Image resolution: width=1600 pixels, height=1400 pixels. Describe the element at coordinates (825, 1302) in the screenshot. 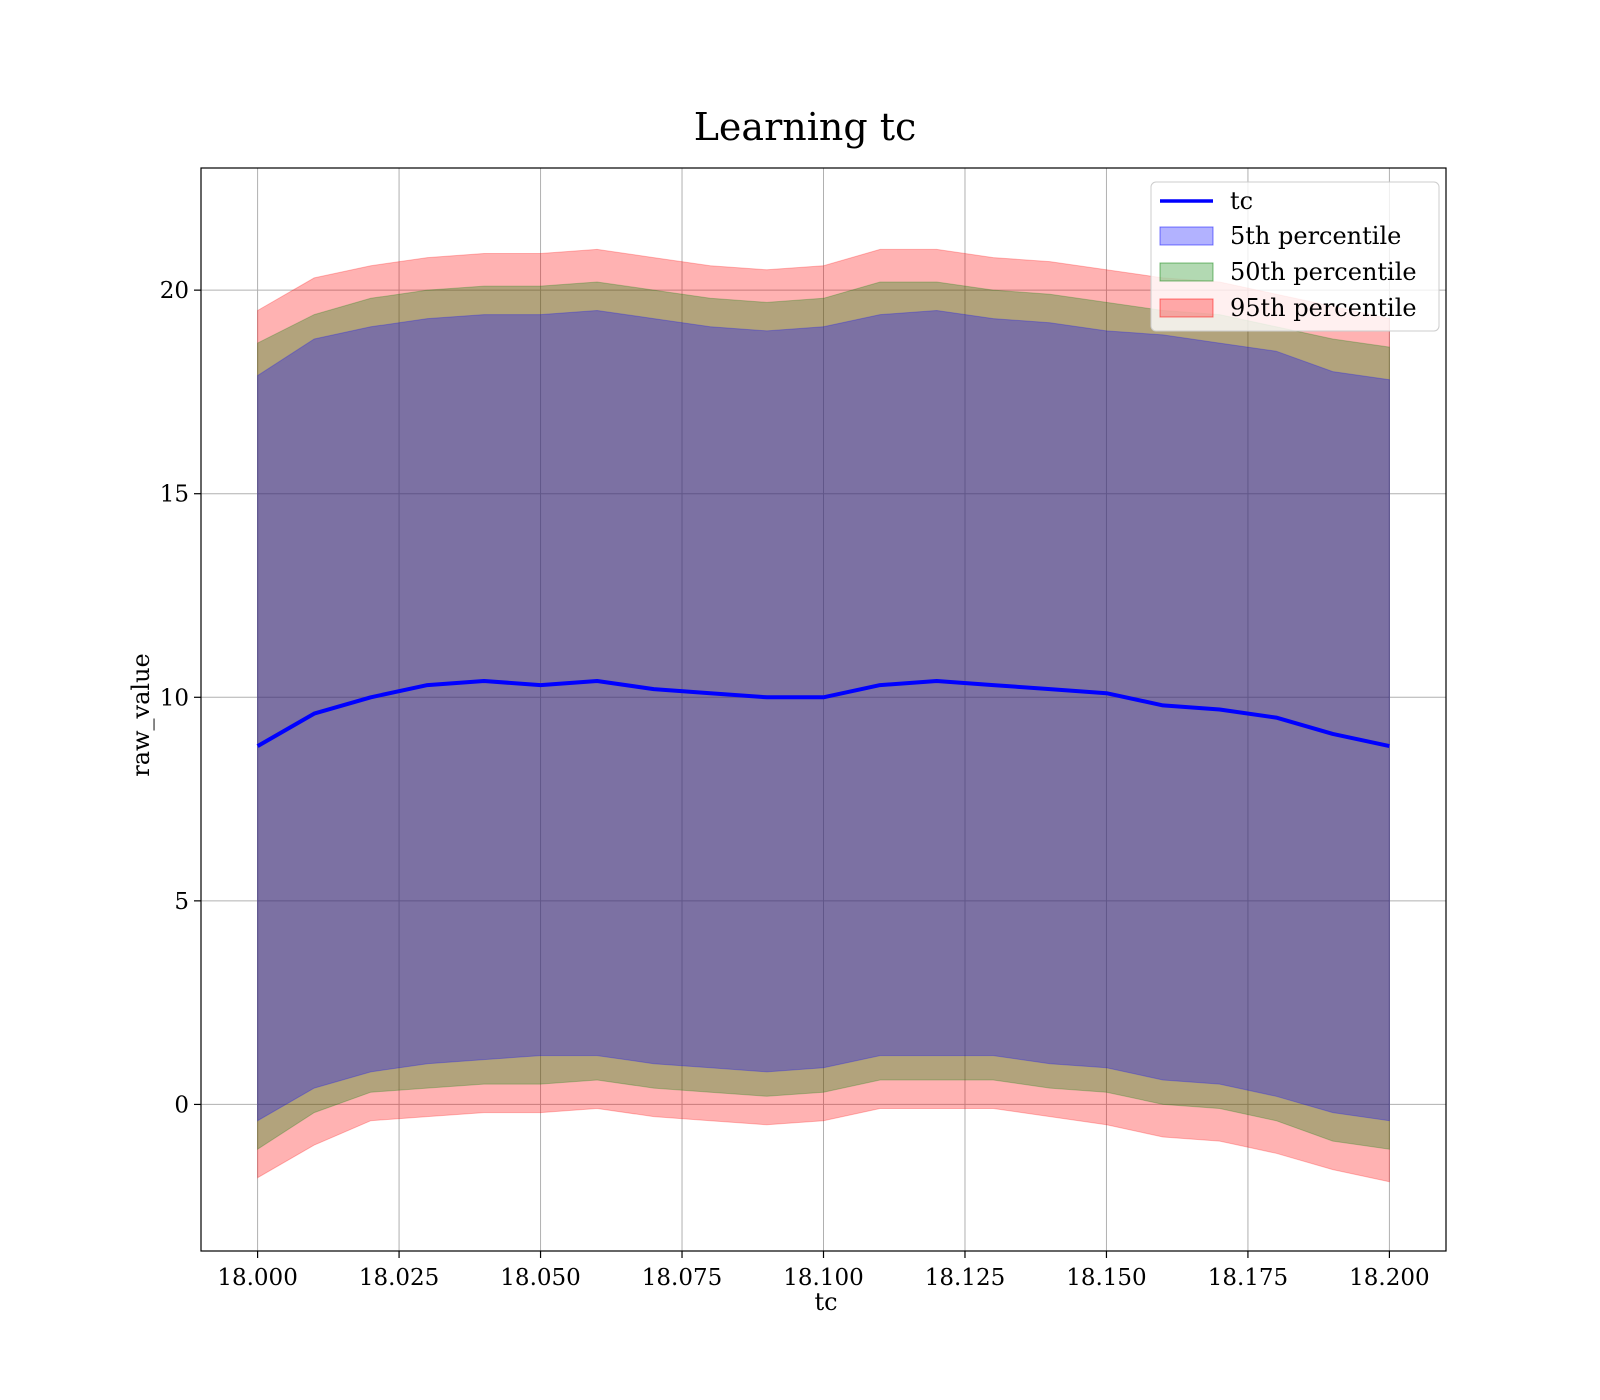

I see `x-axis-label: tc` at that location.